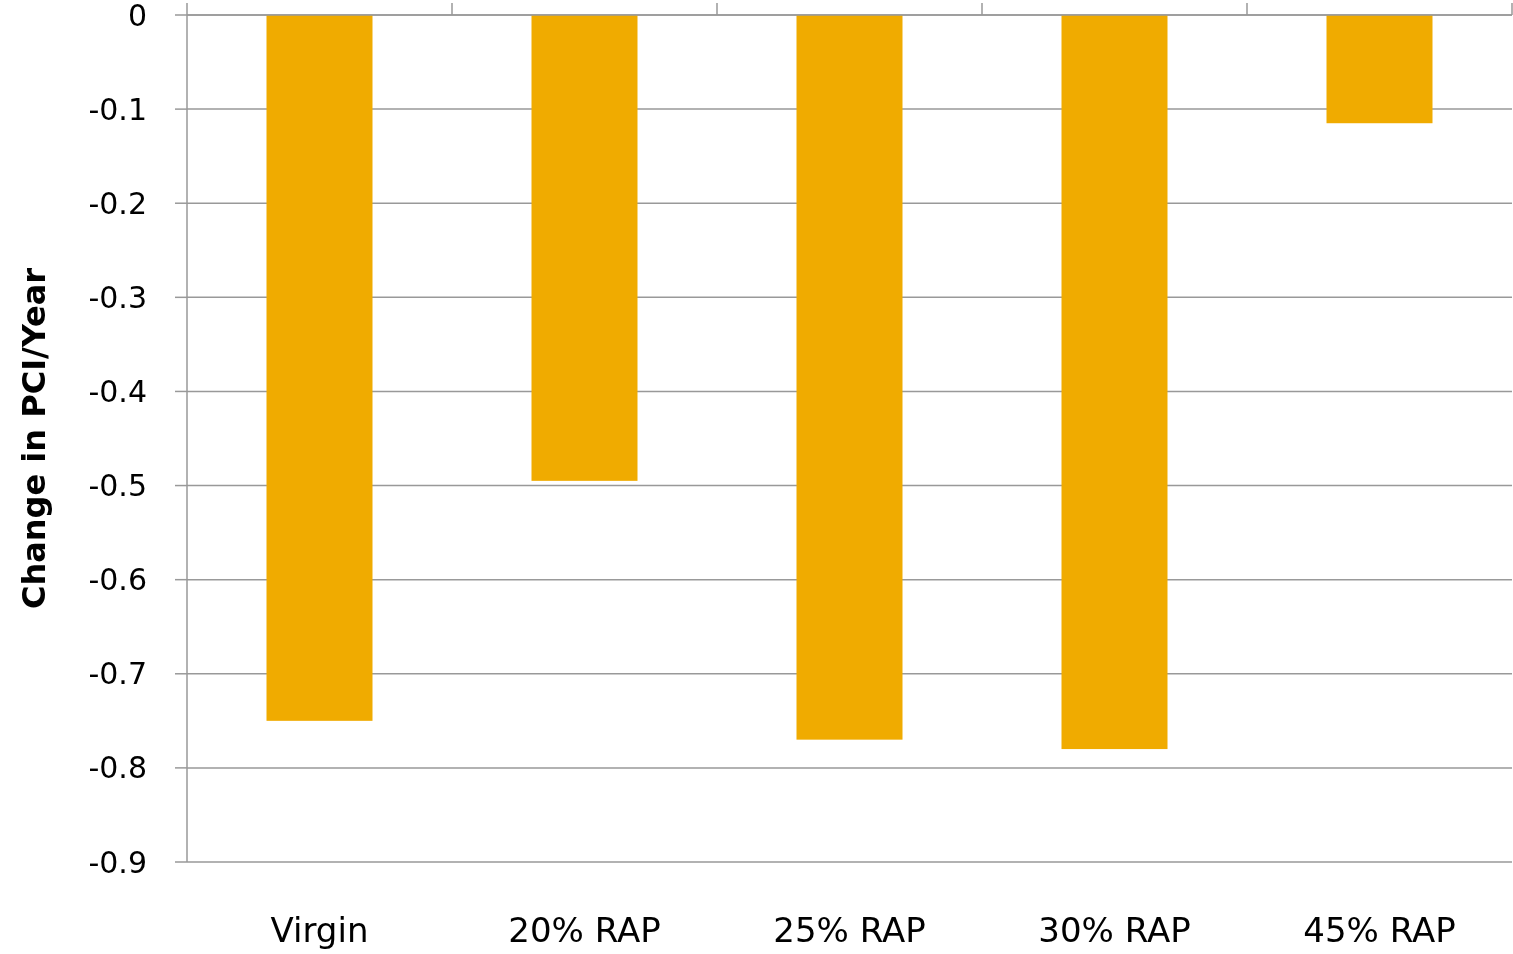 This screenshot has height=954, width=1513. I want to click on y-tick-label: -0.1, so click(117, 109).